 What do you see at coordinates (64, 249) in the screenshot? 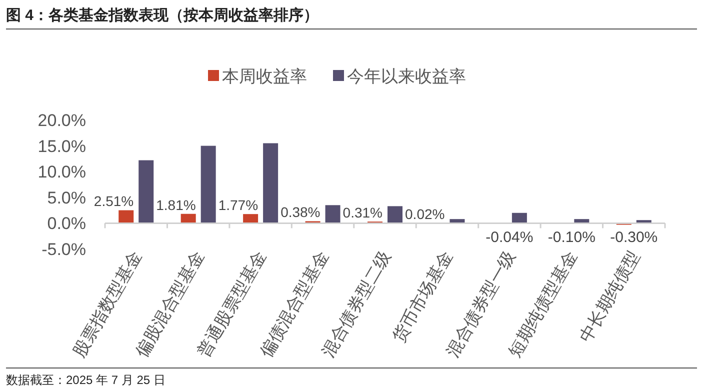
I see `y-tick-label: -5.0%` at bounding box center [64, 249].